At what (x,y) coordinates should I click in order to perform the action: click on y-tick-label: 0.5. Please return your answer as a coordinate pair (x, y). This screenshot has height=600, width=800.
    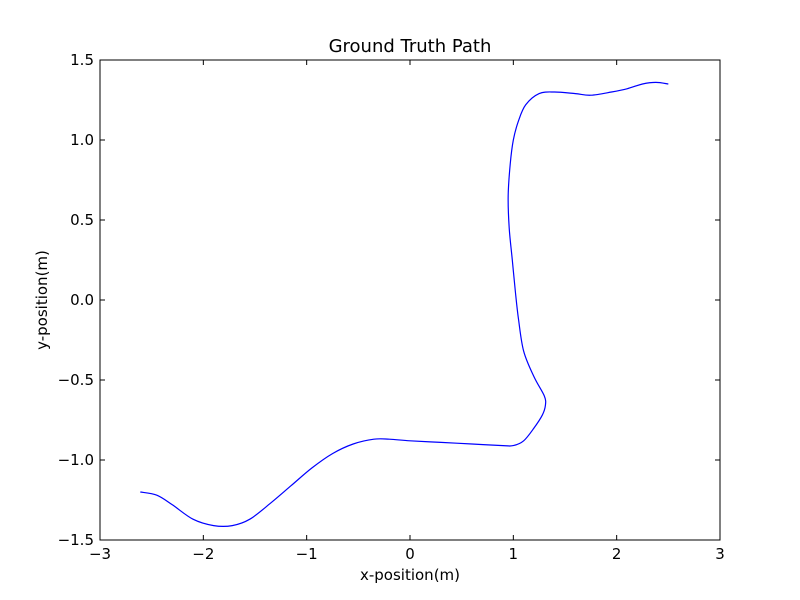
    Looking at the image, I should click on (82, 220).